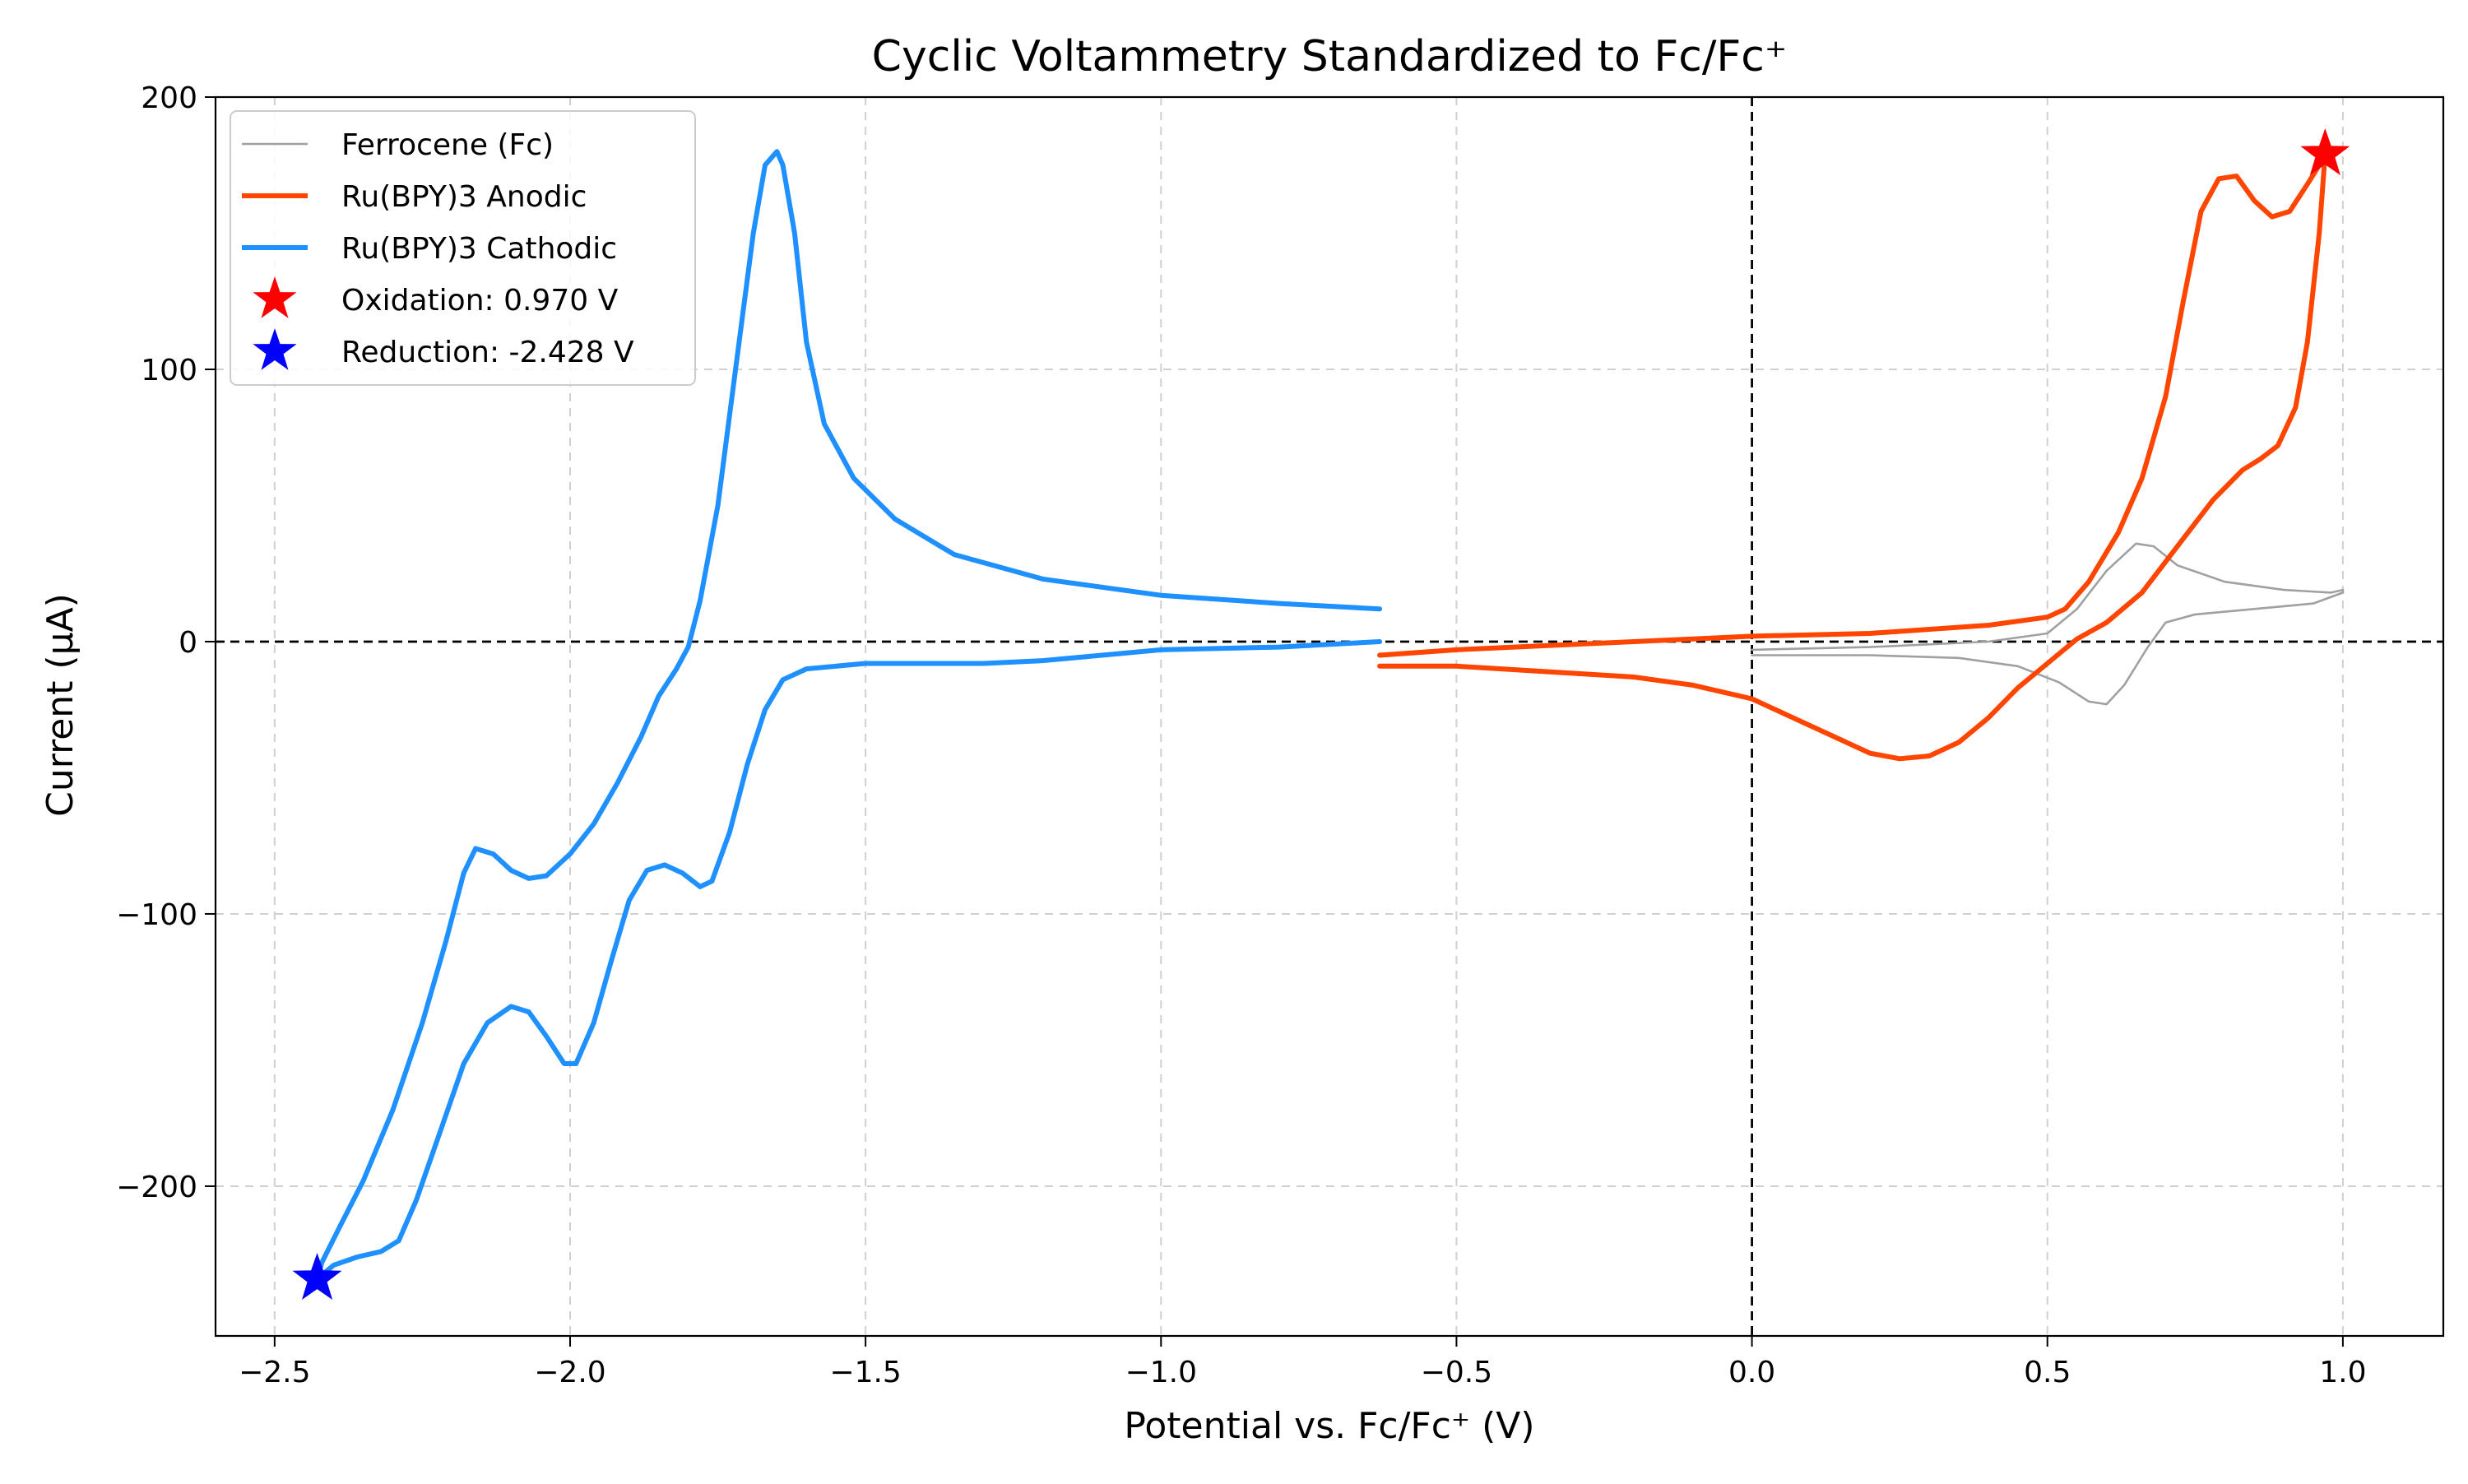 The height and width of the screenshot is (1484, 2468). What do you see at coordinates (1456, 1372) in the screenshot?
I see `x-tick-label: −0.5` at bounding box center [1456, 1372].